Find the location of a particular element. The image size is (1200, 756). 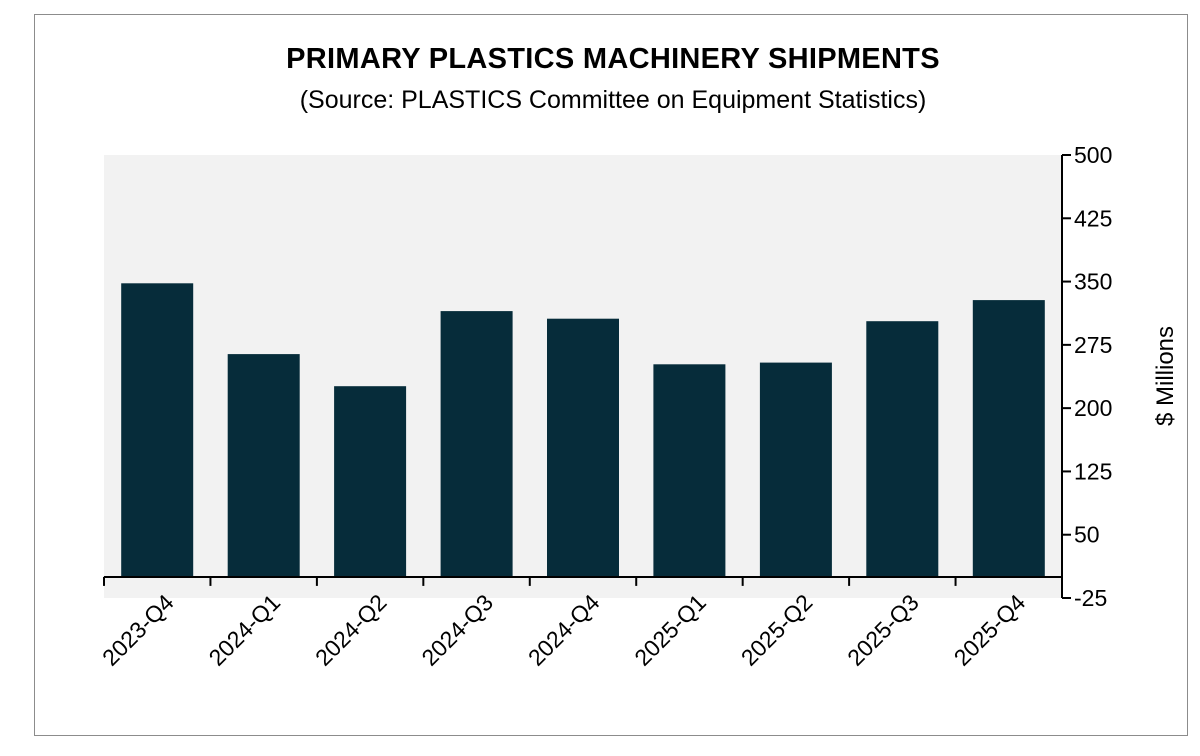

y-tick-label: -25 is located at coordinates (1090, 598).